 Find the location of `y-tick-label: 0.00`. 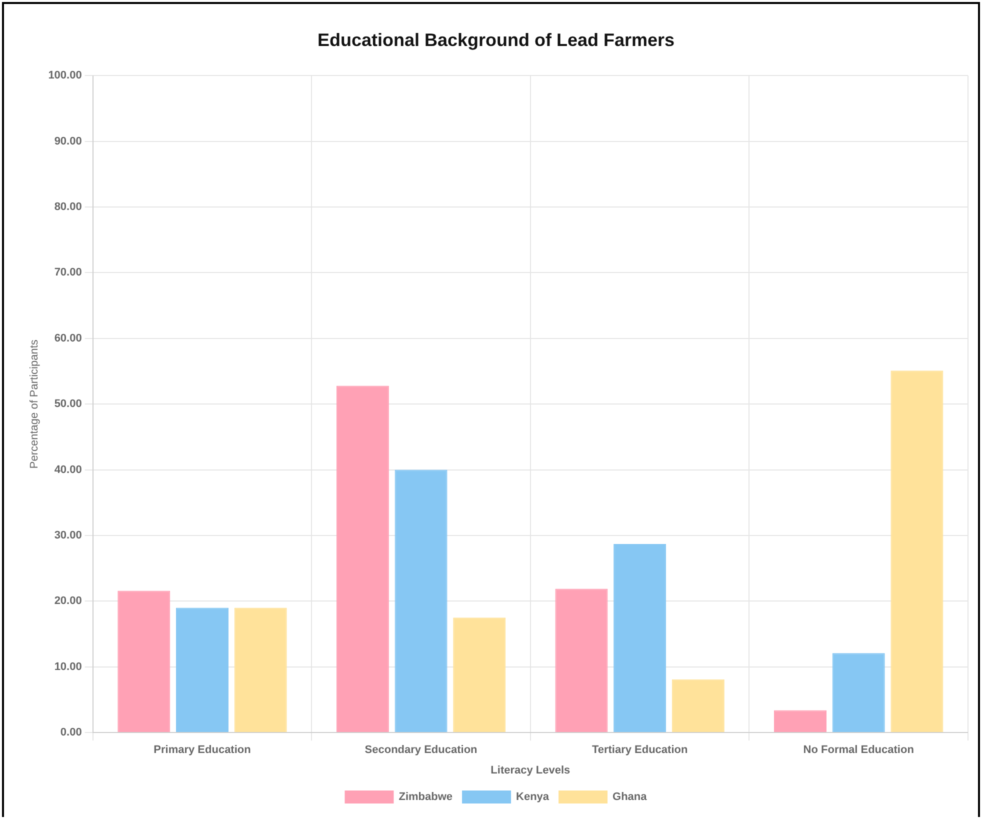

y-tick-label: 0.00 is located at coordinates (71, 732).